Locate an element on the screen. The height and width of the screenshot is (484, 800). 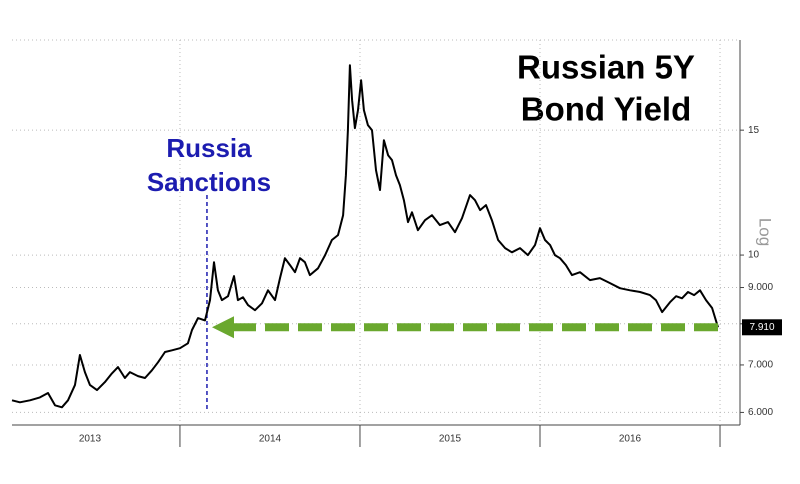
y-tick-label: 6.000 is located at coordinates (760, 412).